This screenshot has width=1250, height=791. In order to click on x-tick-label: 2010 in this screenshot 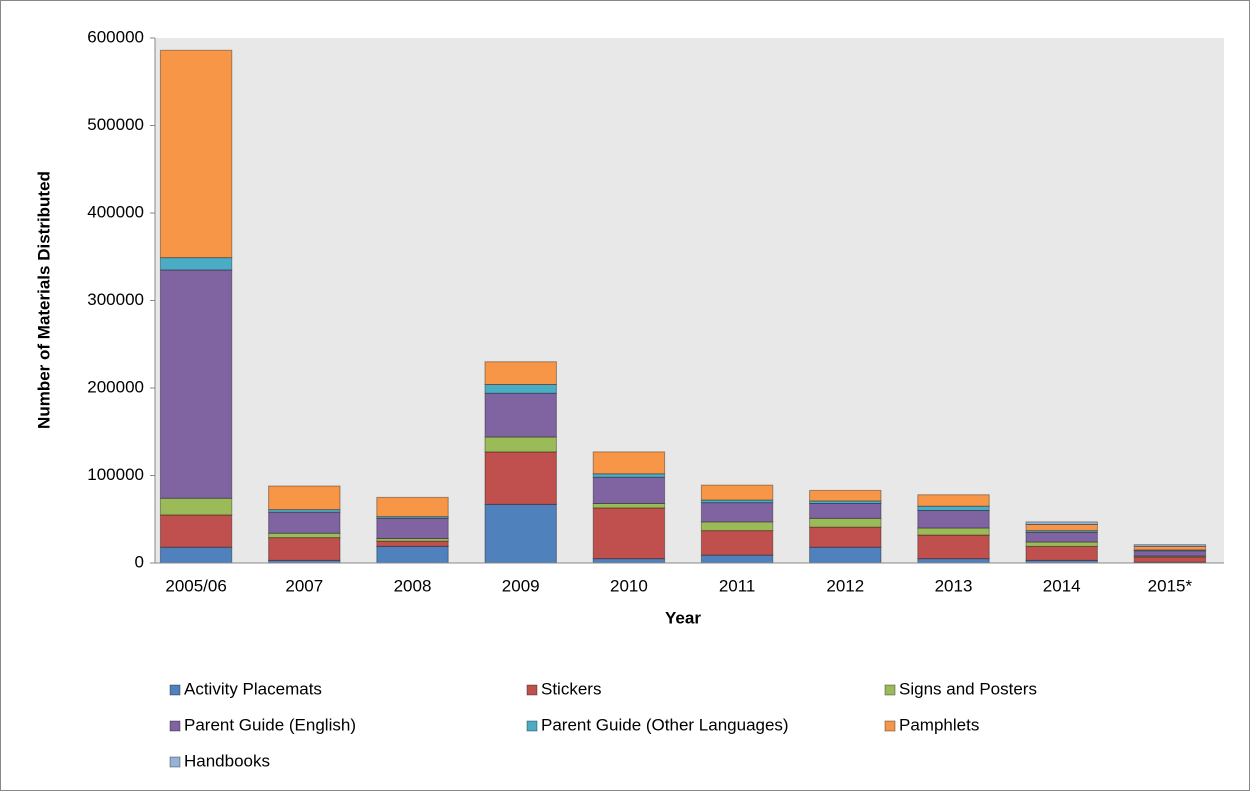, I will do `click(629, 585)`.